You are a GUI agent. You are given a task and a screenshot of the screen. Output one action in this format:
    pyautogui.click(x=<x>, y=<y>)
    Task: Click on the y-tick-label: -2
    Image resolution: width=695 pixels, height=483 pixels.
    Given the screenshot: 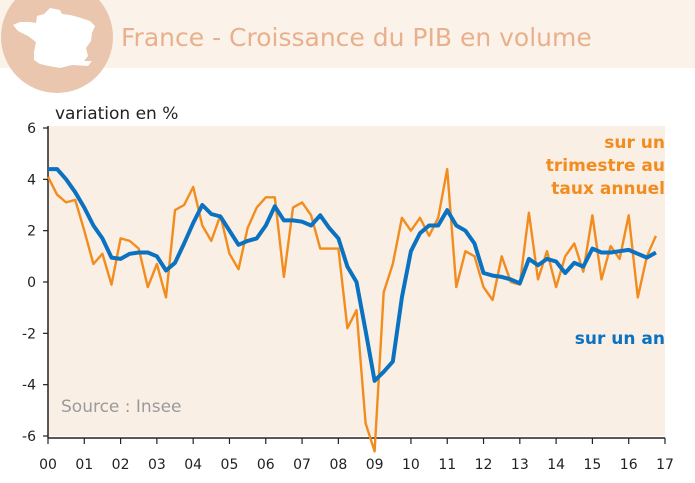 What is the action you would take?
    pyautogui.click(x=29, y=334)
    